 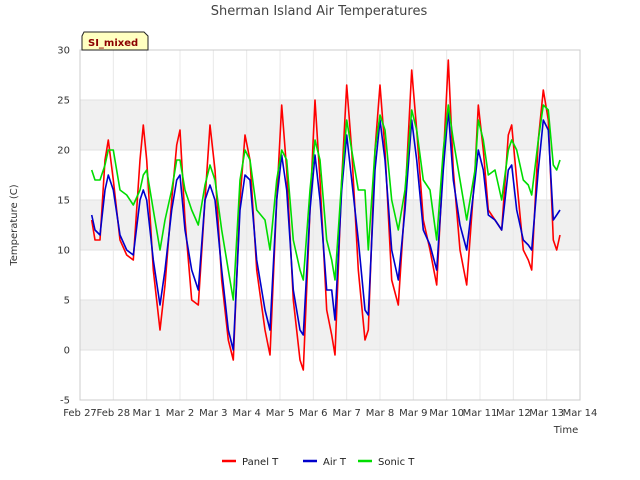 What do you see at coordinates (446, 413) in the screenshot?
I see `x-tick-label: Mar 10` at bounding box center [446, 413].